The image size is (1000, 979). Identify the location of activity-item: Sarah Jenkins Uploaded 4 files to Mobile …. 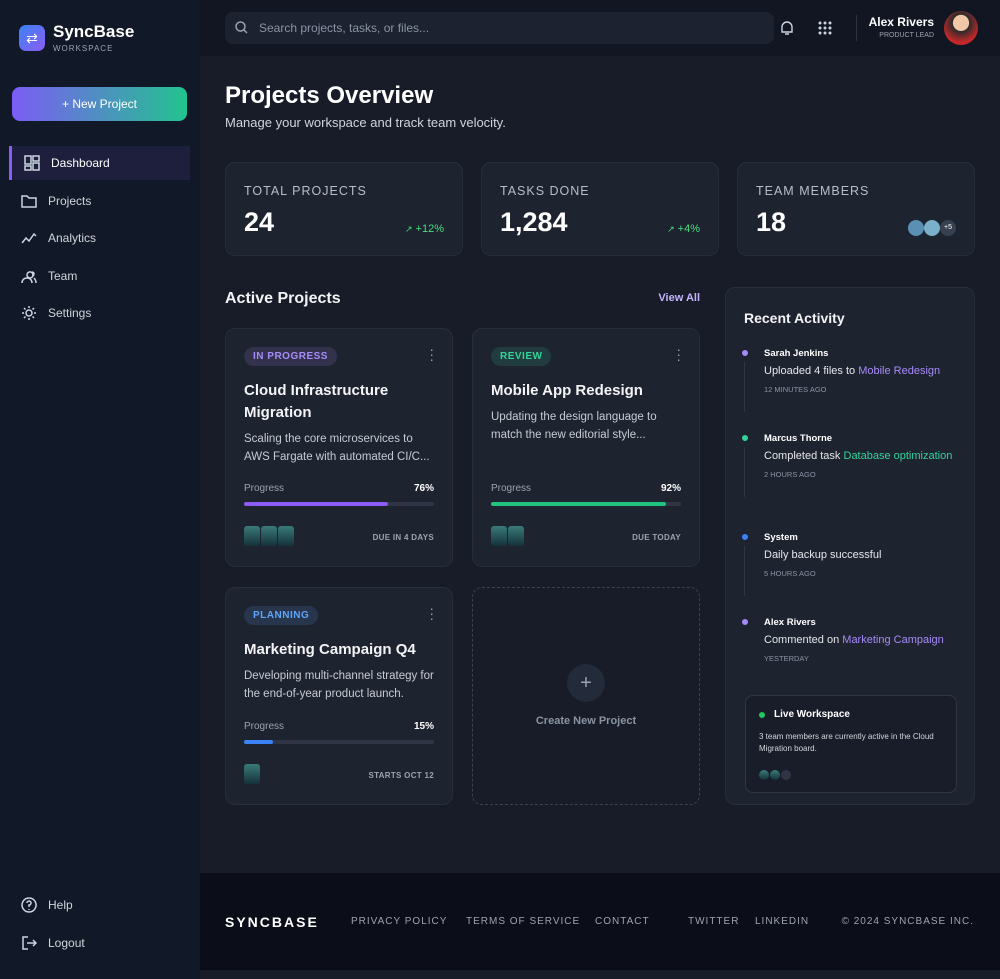
(851, 380).